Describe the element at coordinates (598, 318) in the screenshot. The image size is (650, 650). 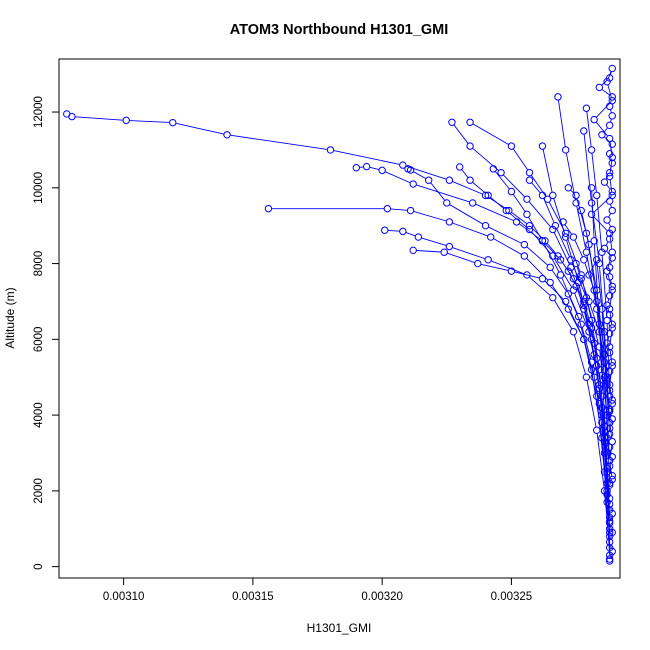
I see `series` at that location.